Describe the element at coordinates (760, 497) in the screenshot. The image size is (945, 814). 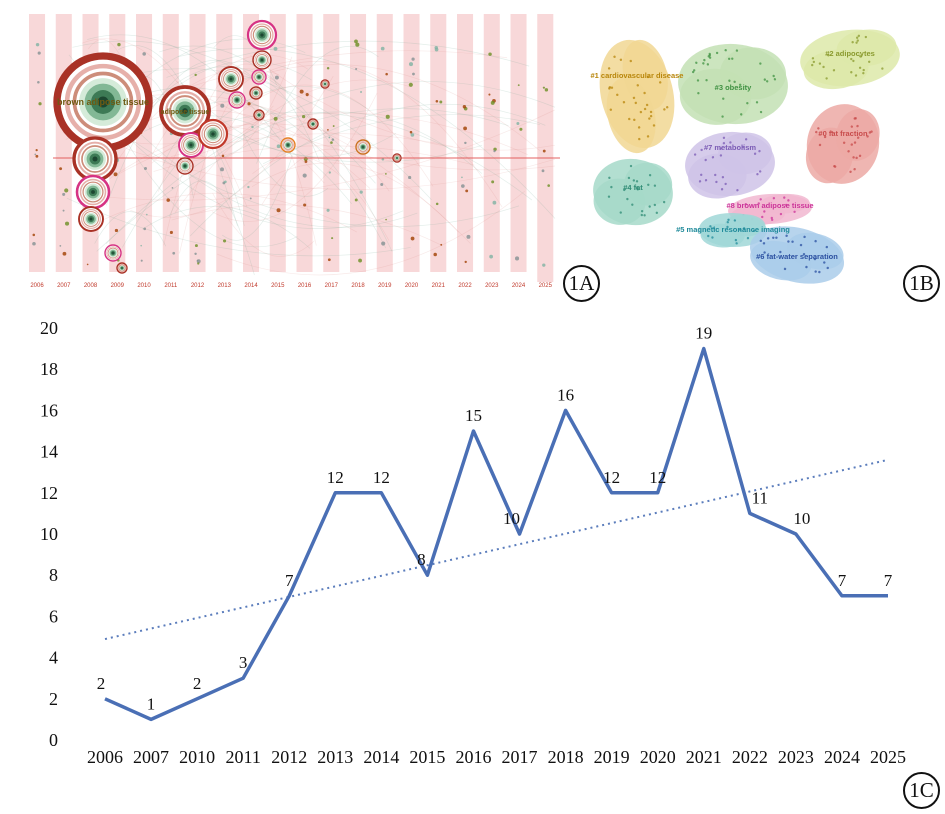
I see `svg-text: 11` at that location.